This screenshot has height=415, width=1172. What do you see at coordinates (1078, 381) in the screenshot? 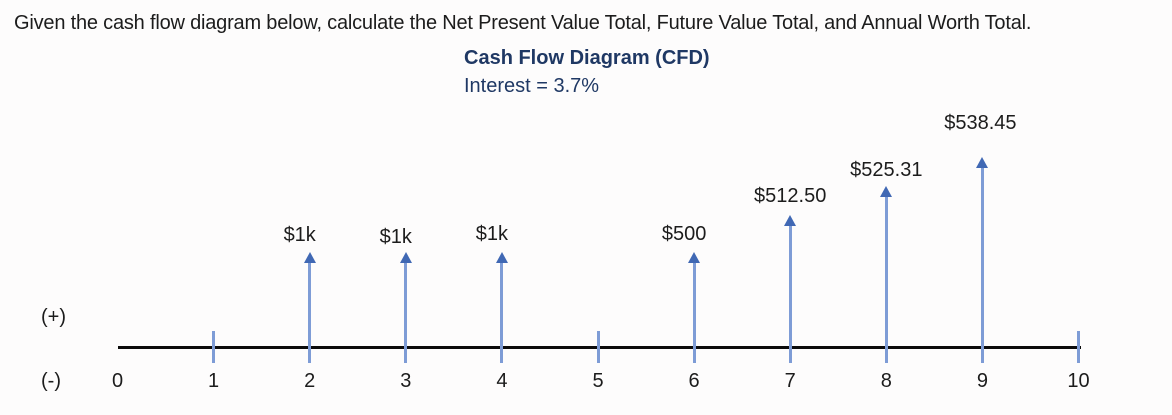
I see `period-label: 10` at bounding box center [1078, 381].